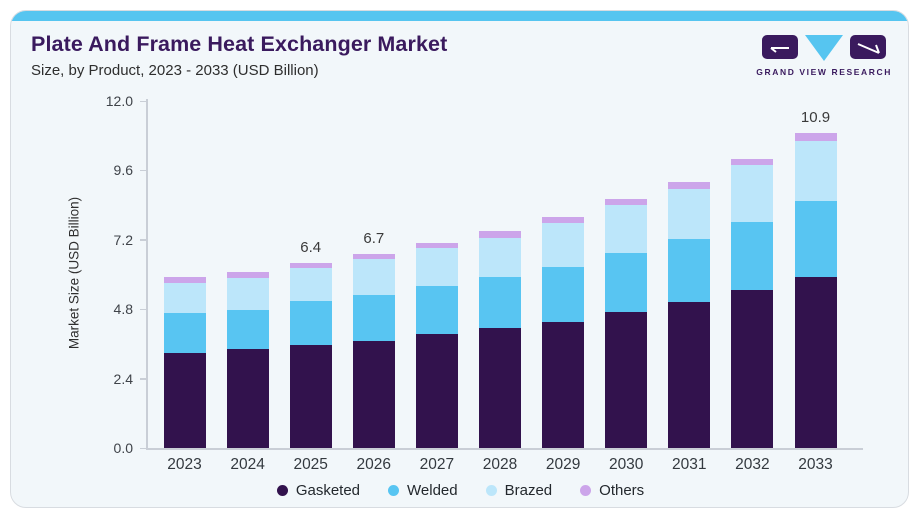 The height and width of the screenshot is (517, 919). What do you see at coordinates (432, 490) in the screenshot?
I see `legend-label: Welded` at bounding box center [432, 490].